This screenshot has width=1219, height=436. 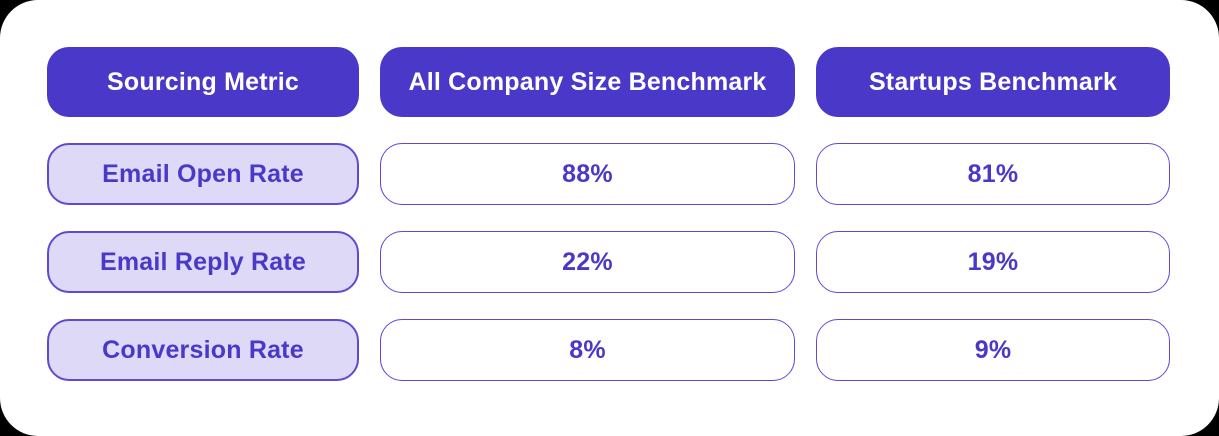 I want to click on value-cell-all-company-conversion-rate: 8%, so click(x=587, y=350).